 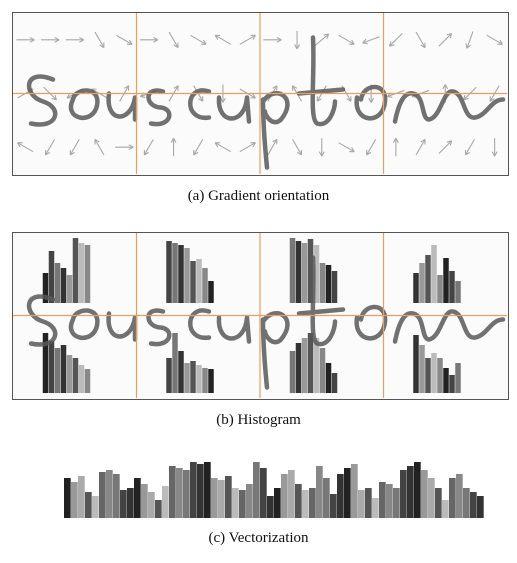 I want to click on vectorization-figure, so click(x=274, y=490).